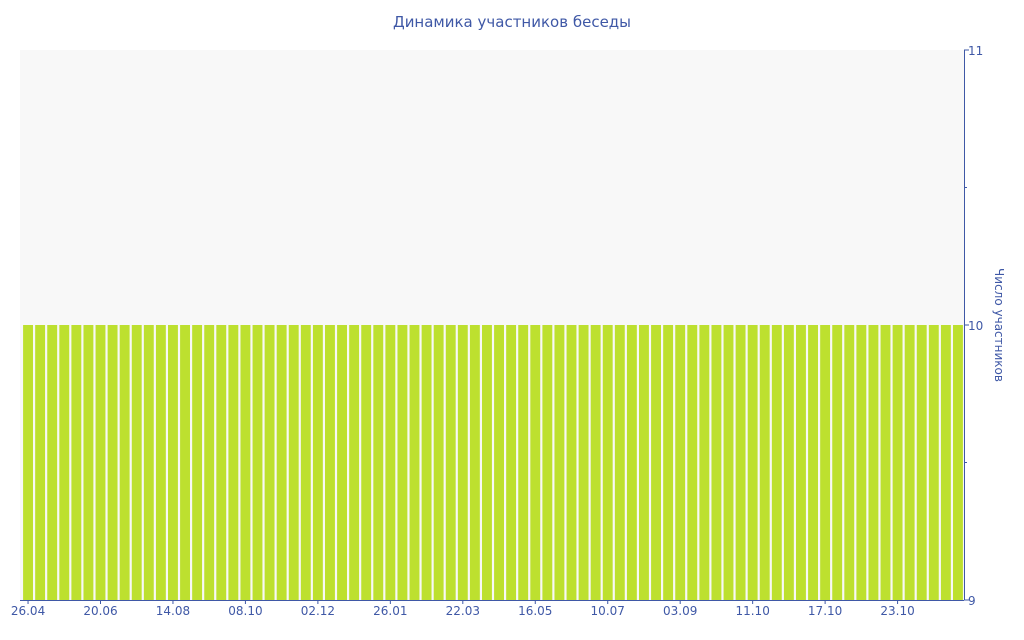  Describe the element at coordinates (463, 611) in the screenshot. I see `x-tick-label: 22.03` at that location.